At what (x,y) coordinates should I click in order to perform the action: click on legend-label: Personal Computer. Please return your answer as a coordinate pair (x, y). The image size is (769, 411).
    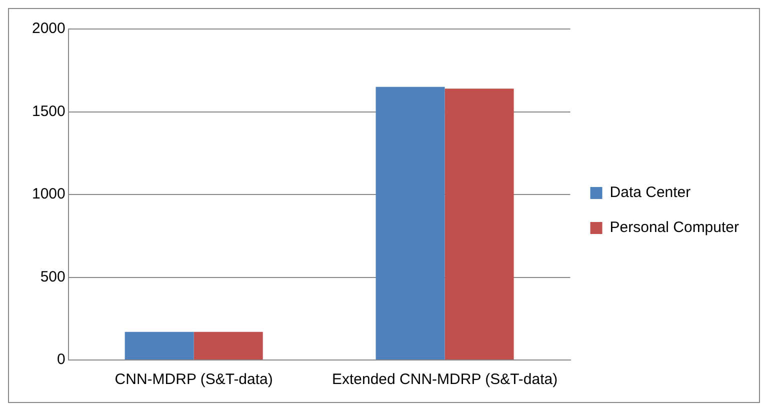
    Looking at the image, I should click on (675, 227).